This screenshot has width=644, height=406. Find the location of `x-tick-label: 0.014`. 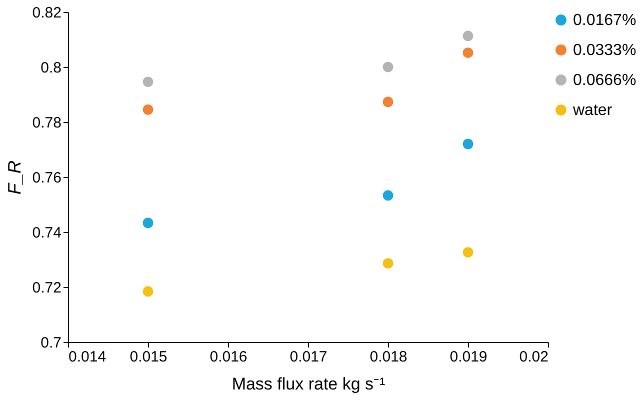

x-tick-label: 0.014 is located at coordinates (87, 357).